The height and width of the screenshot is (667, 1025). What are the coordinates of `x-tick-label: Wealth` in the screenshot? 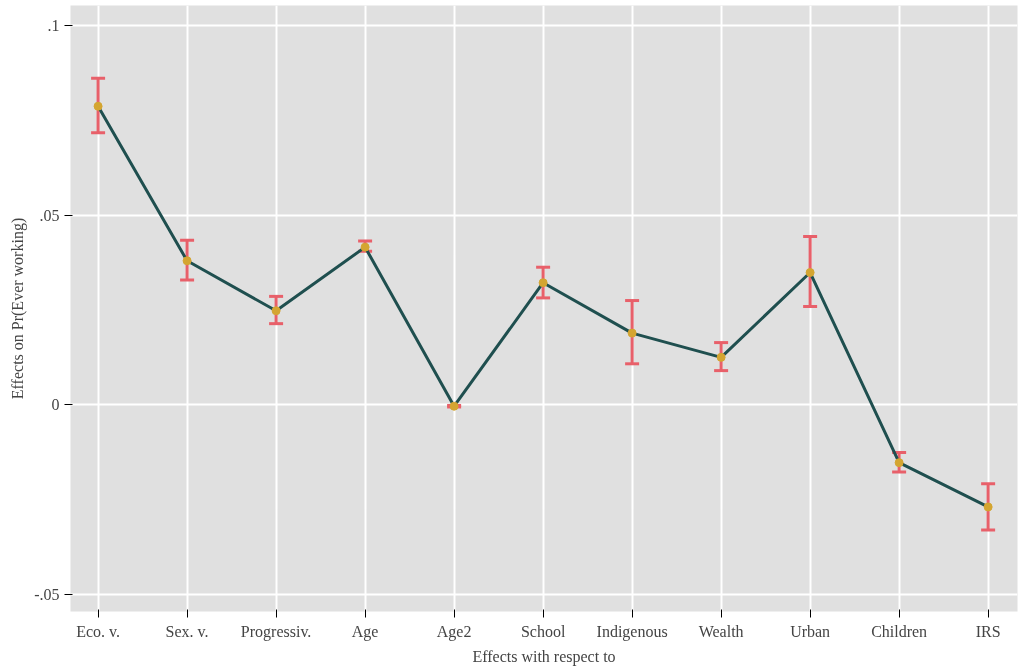 It's located at (721, 631).